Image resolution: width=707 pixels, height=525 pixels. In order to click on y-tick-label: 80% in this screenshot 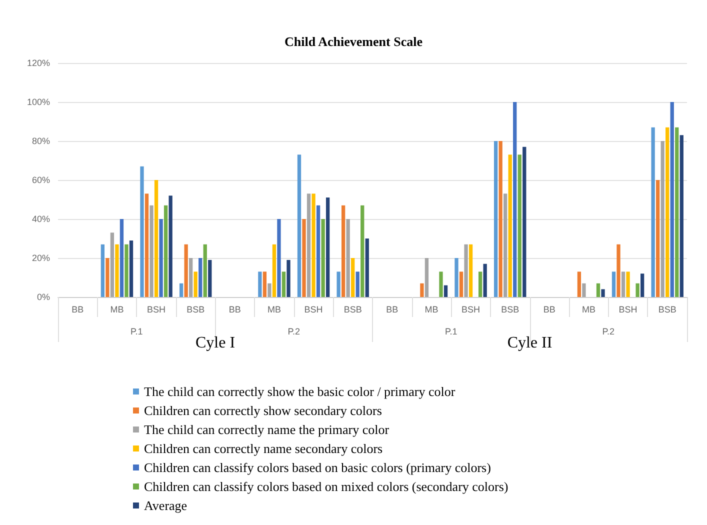, I will do `click(41, 141)`.